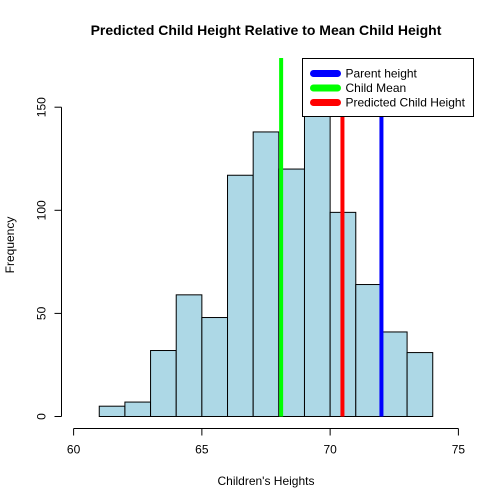 The width and height of the screenshot is (504, 504). I want to click on x-tick-label: 60, so click(74, 450).